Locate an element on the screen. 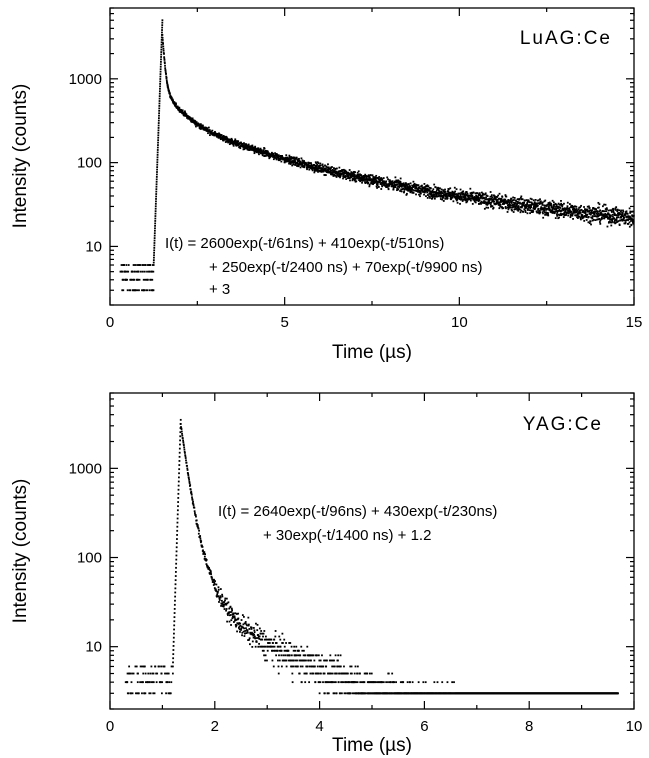 The width and height of the screenshot is (649, 758). x-tick-label: 6 is located at coordinates (424, 726).